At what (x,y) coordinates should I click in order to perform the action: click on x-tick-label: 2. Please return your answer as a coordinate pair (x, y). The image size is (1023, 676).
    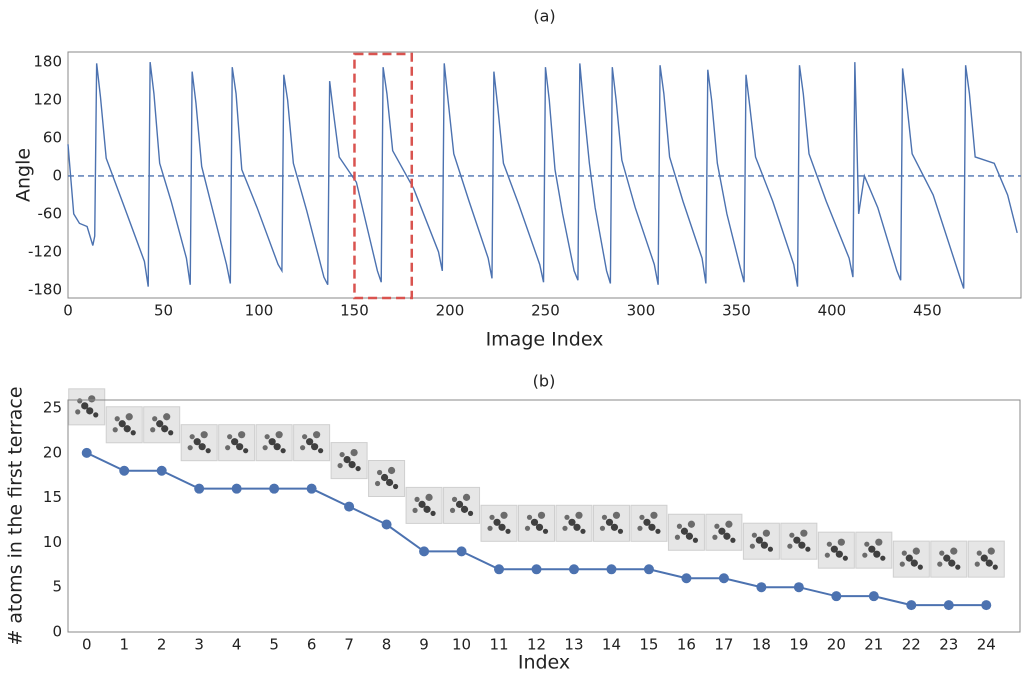
    Looking at the image, I should click on (162, 645).